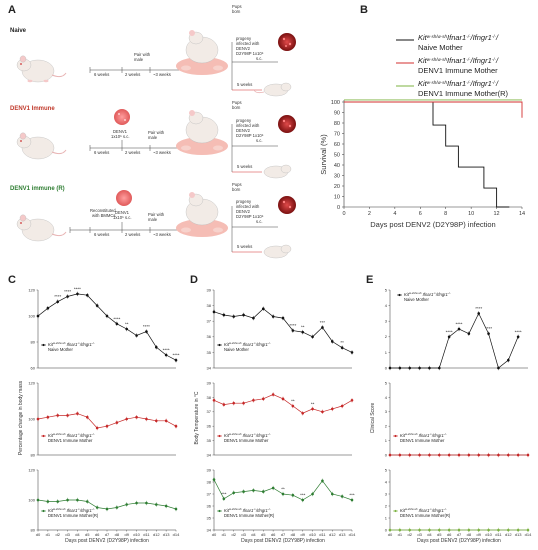 Image resolution: width=538 pixels, height=550 pixels. What do you see at coordinates (409, 534) in the screenshot?
I see `x-tick-label: d2` at bounding box center [409, 534].